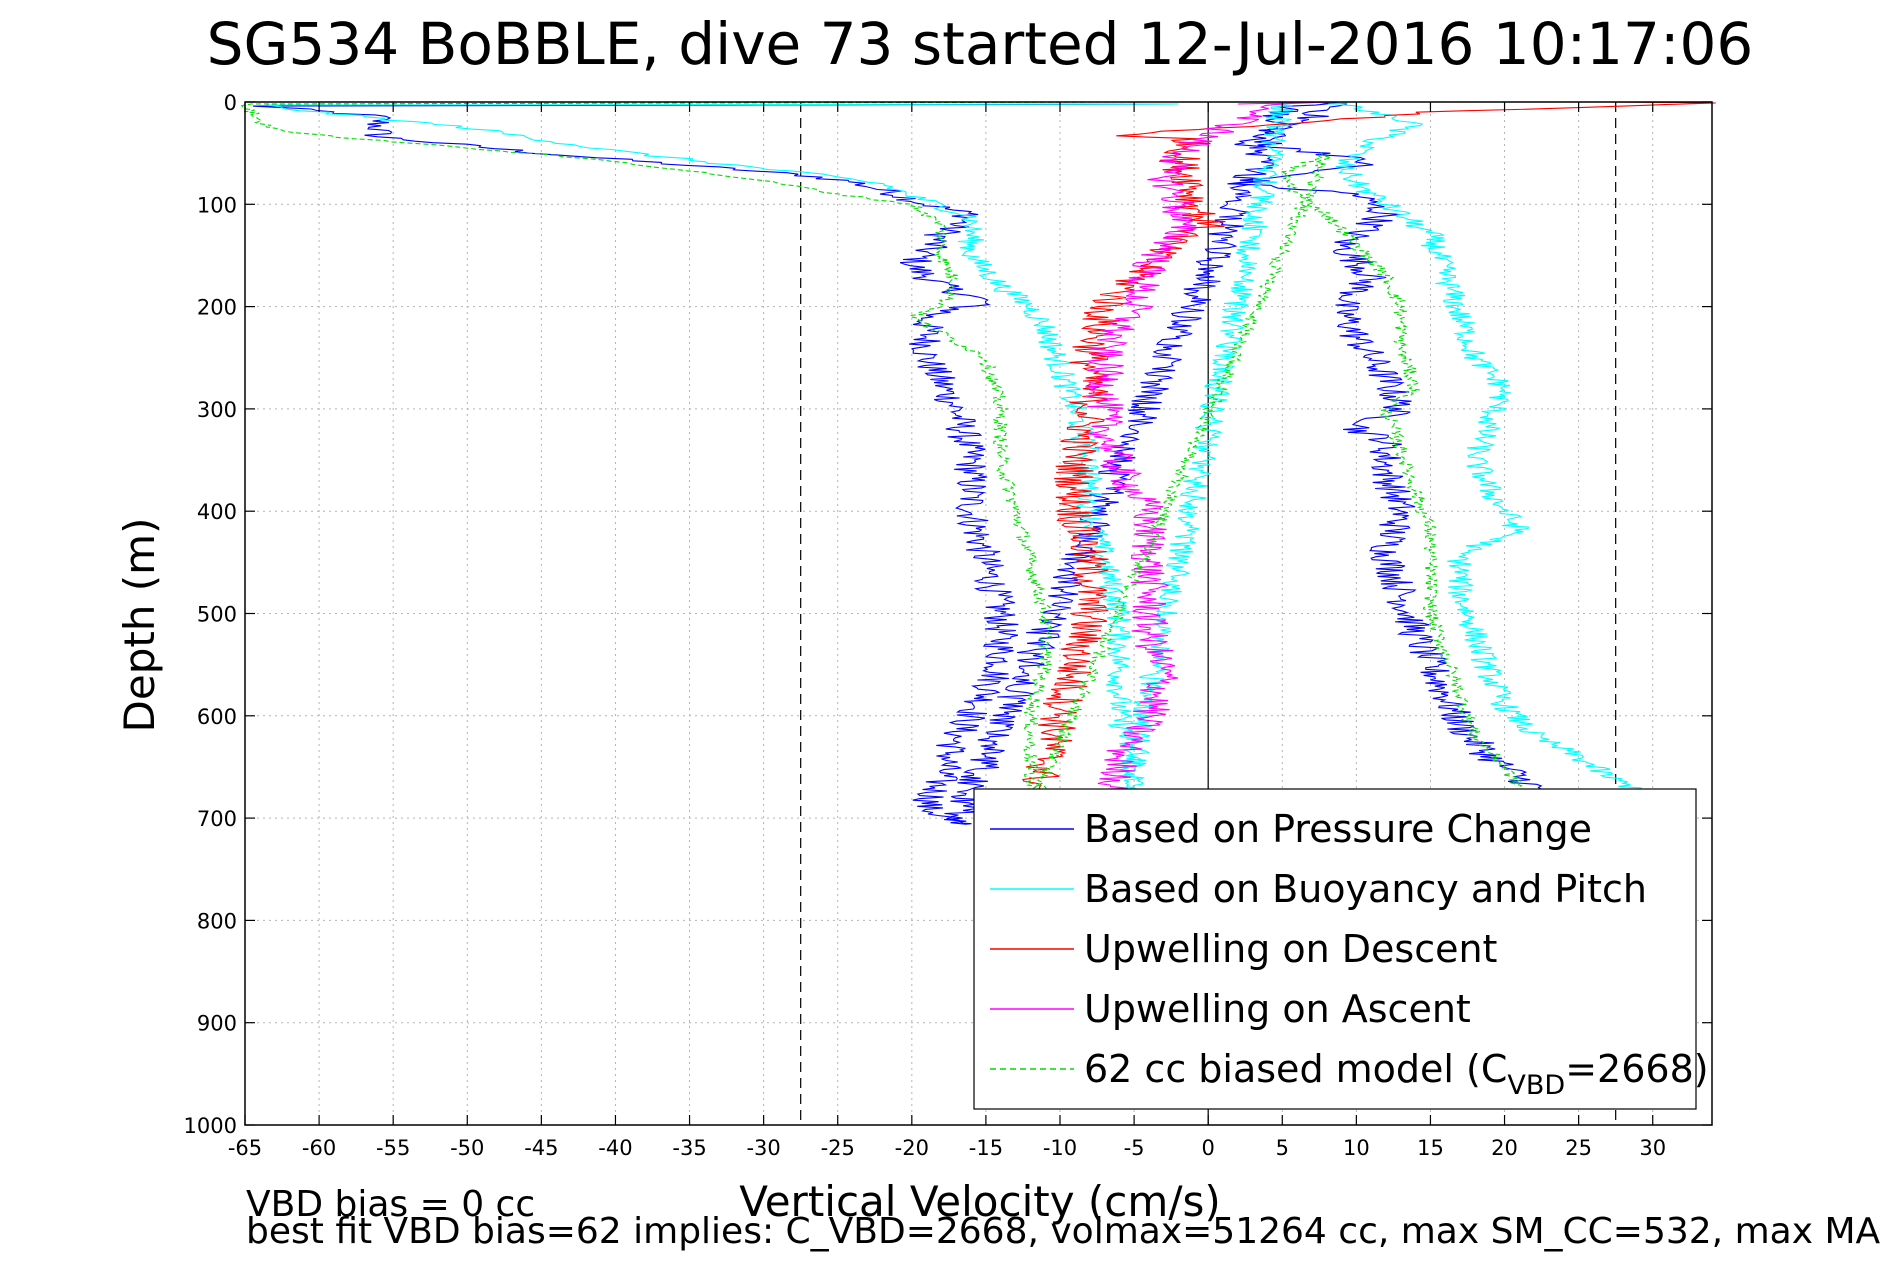 This screenshot has height=1262, width=1891. I want to click on x-tick-label: 0, so click(1207, 1148).